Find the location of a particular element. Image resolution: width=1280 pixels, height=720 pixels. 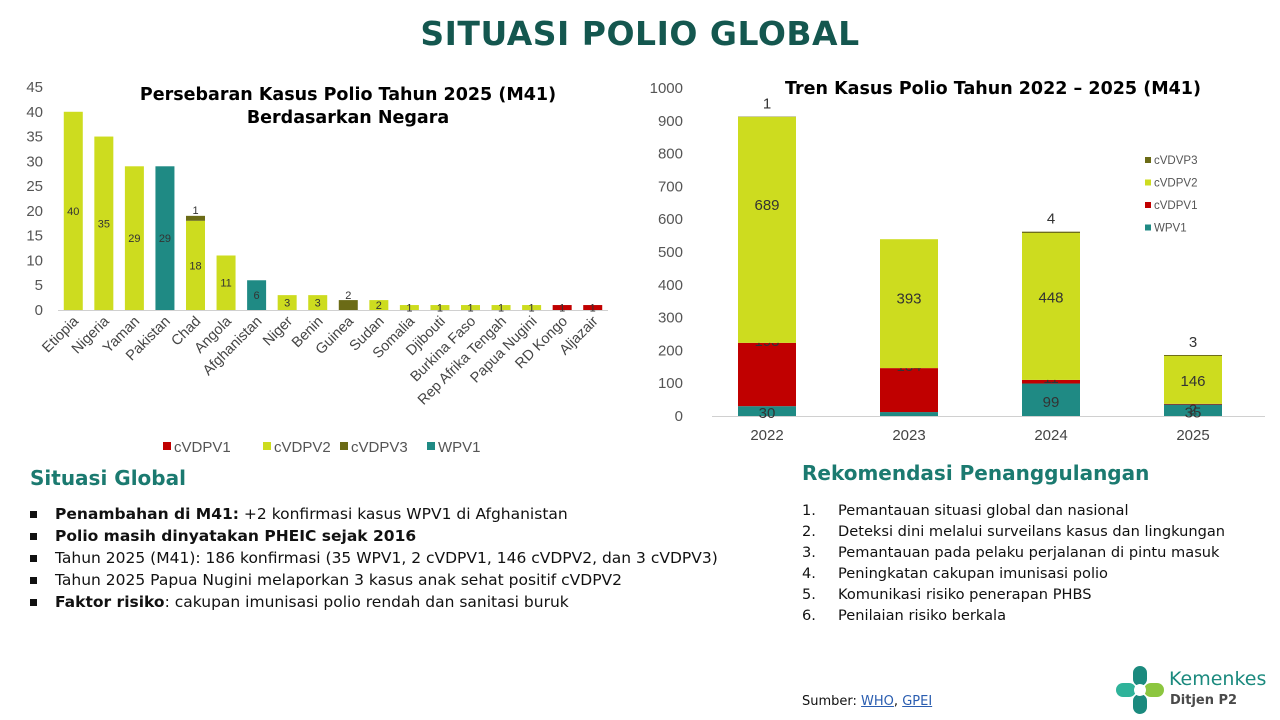

source-link-who: WHO is located at coordinates (877, 701).